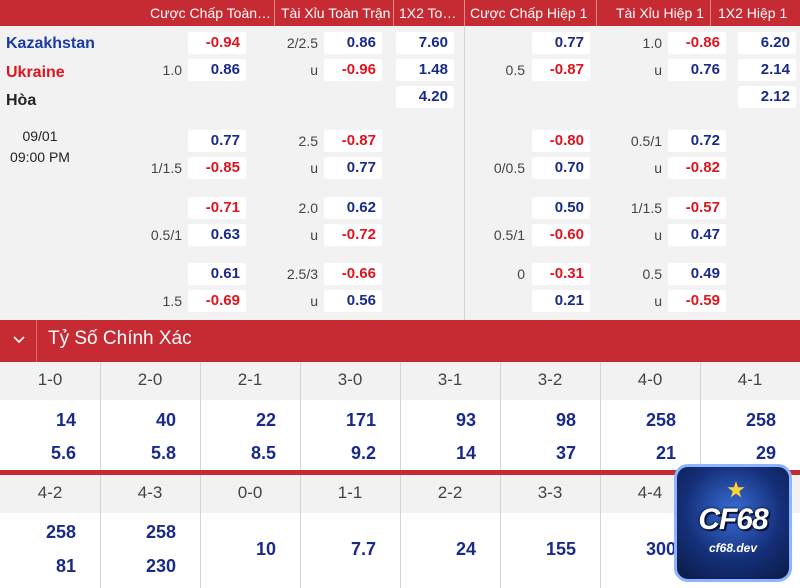 The height and width of the screenshot is (588, 800). I want to click on odds-cell: -0.86, so click(697, 43).